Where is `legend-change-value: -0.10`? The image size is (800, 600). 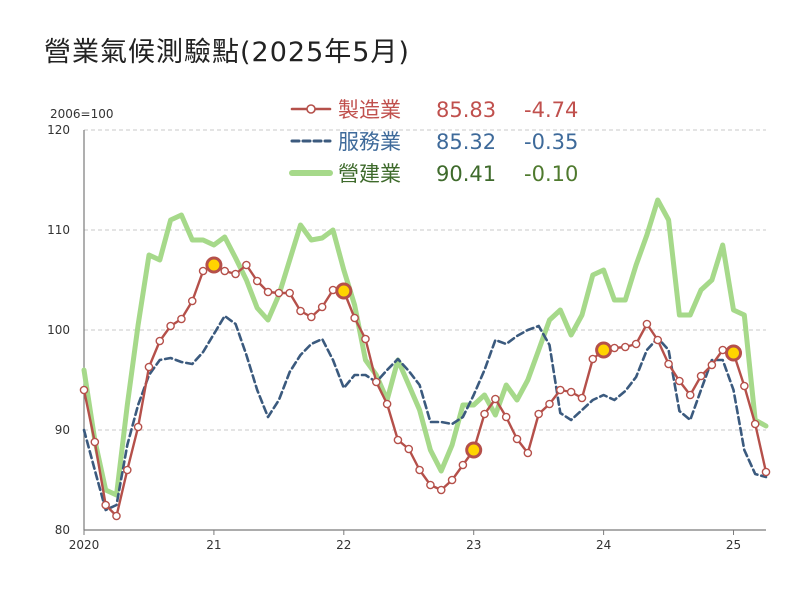
legend-change-value: -0.10 is located at coordinates (551, 174).